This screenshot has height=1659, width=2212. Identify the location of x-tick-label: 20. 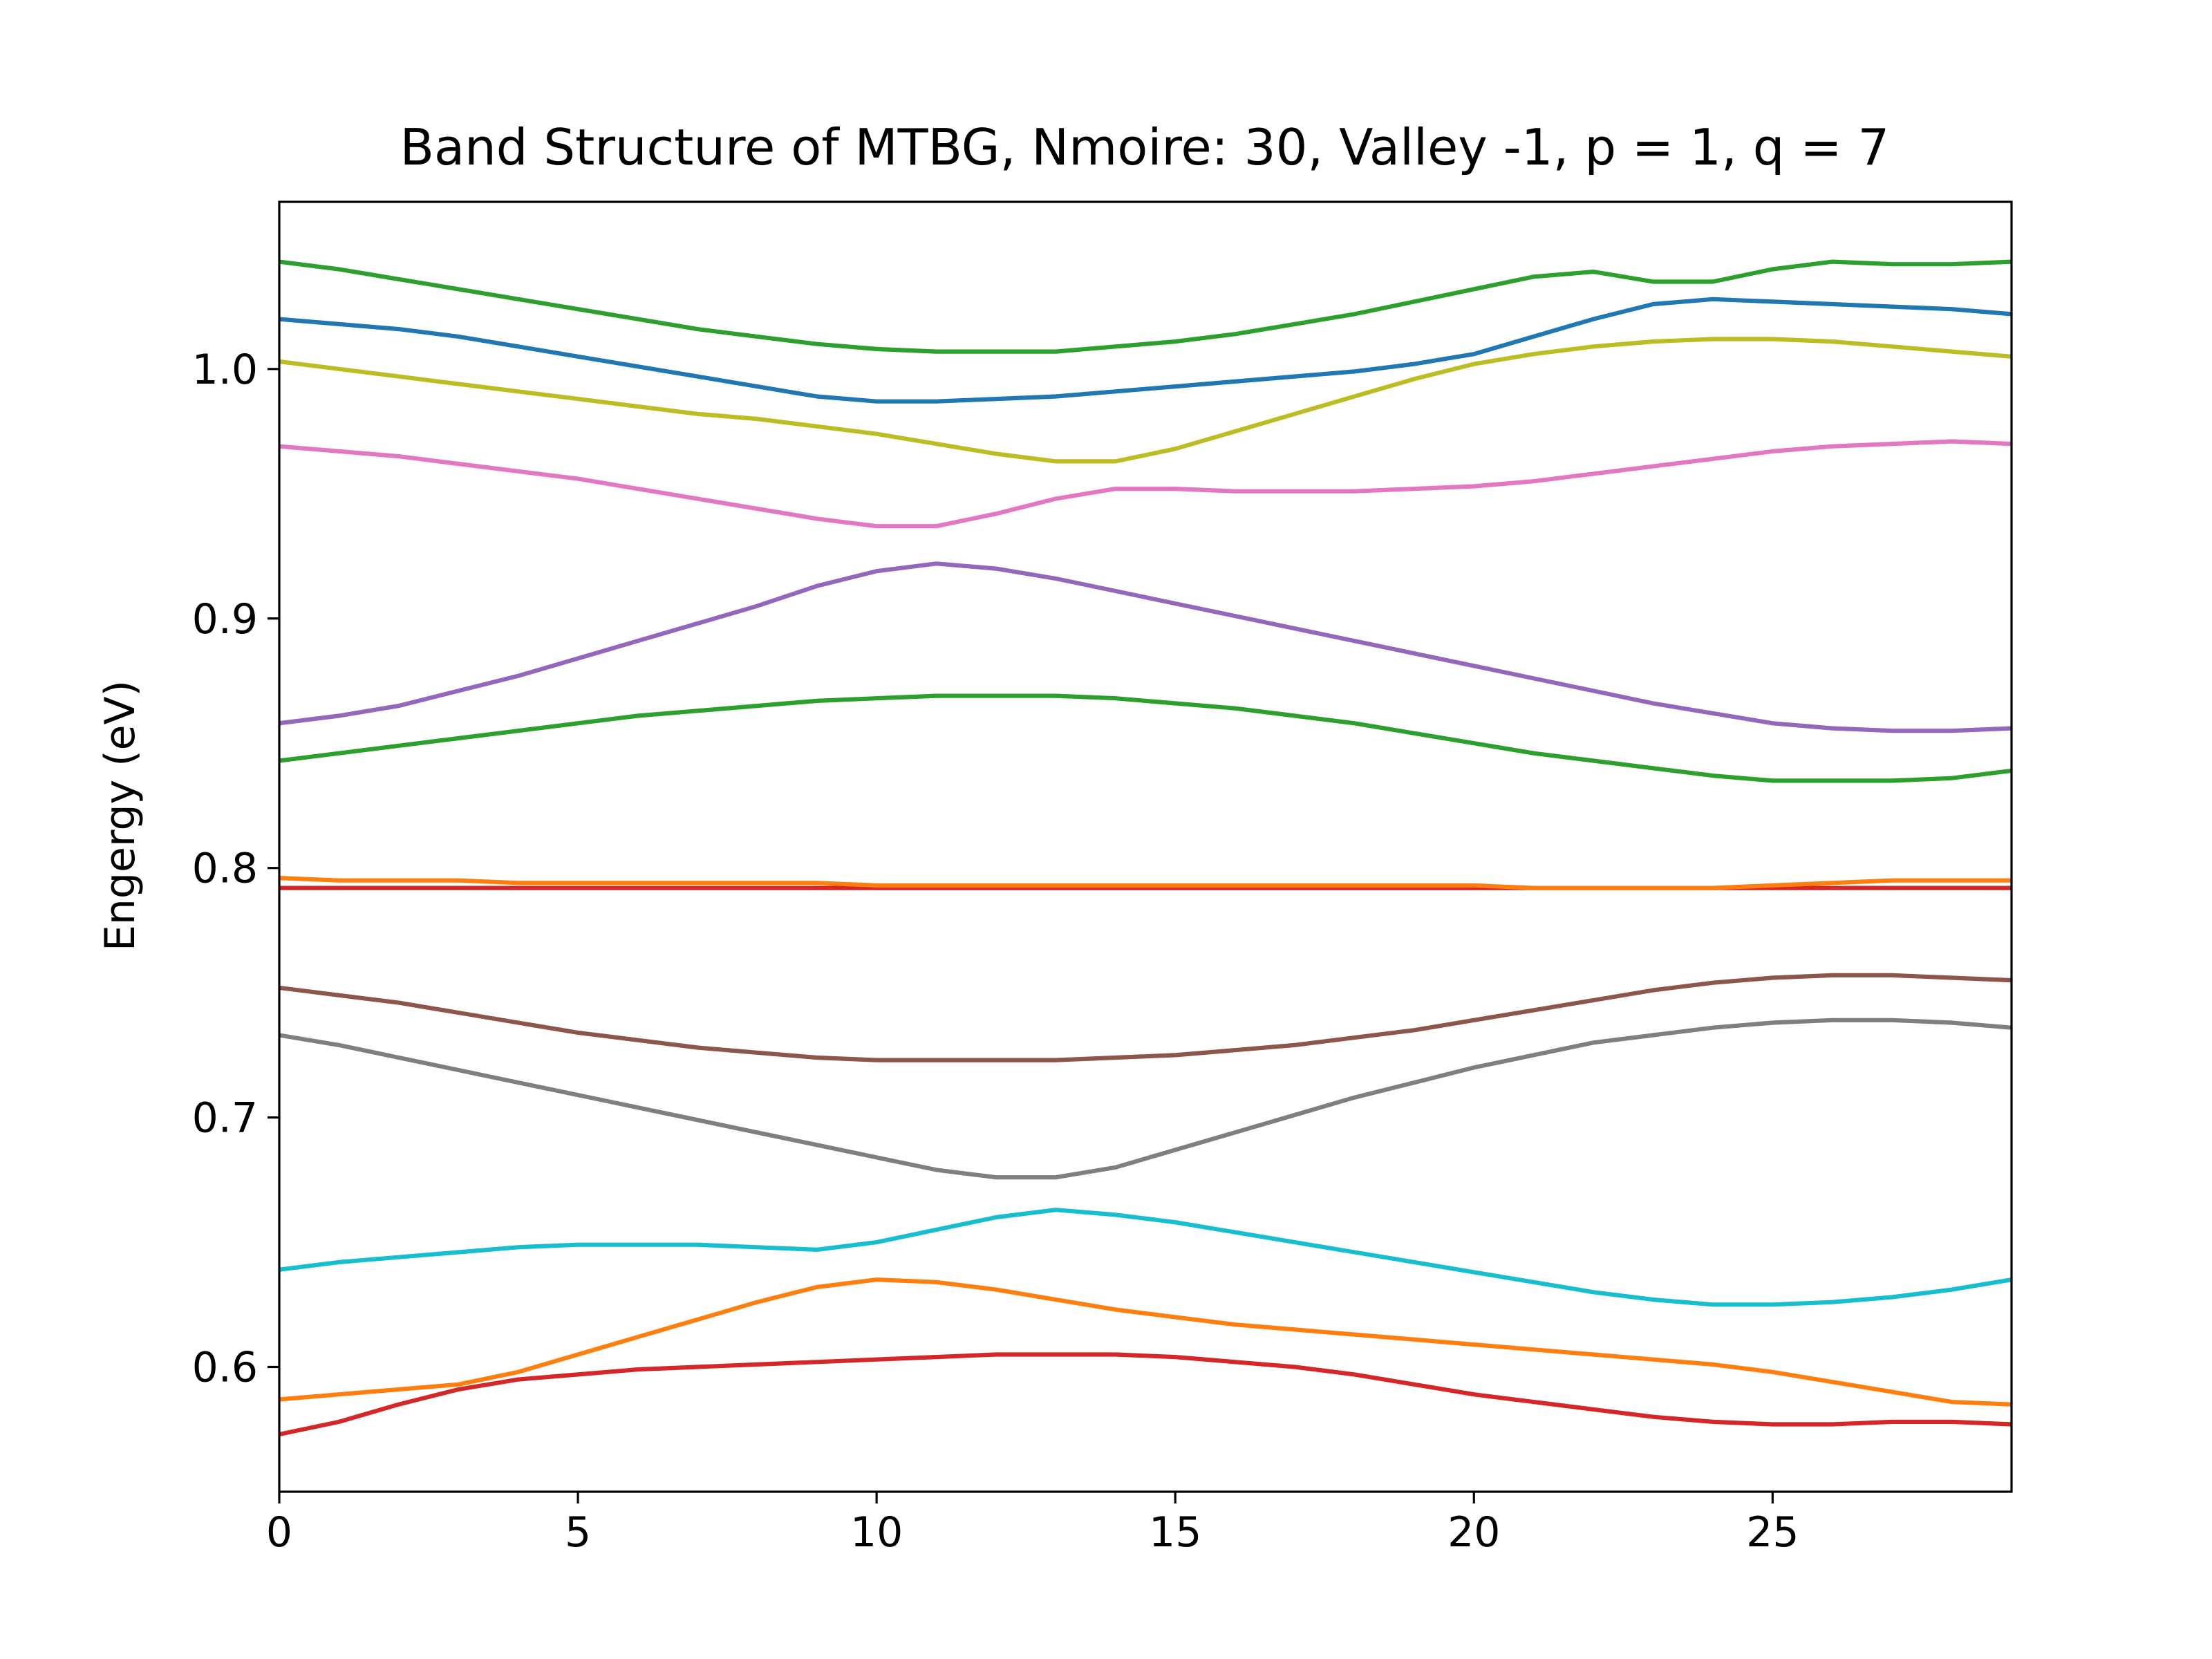
(1474, 1532).